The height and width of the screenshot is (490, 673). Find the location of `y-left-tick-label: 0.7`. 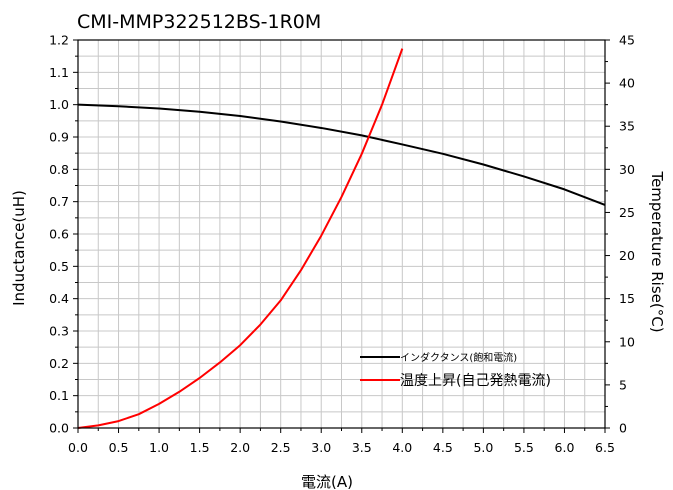

y-left-tick-label: 0.7 is located at coordinates (59, 201).